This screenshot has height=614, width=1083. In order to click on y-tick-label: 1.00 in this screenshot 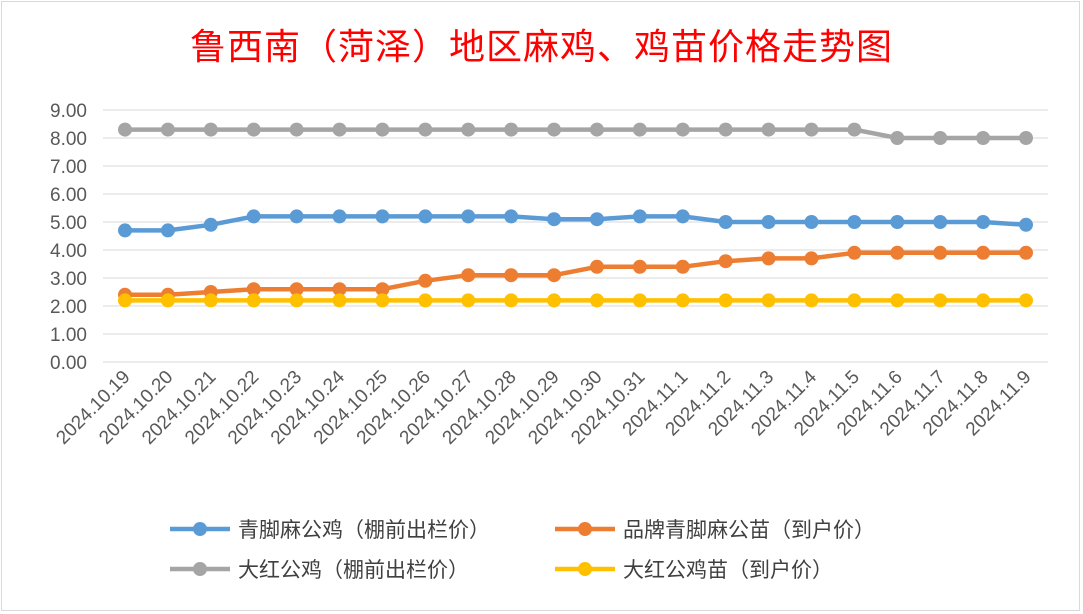, I will do `click(68, 335)`.